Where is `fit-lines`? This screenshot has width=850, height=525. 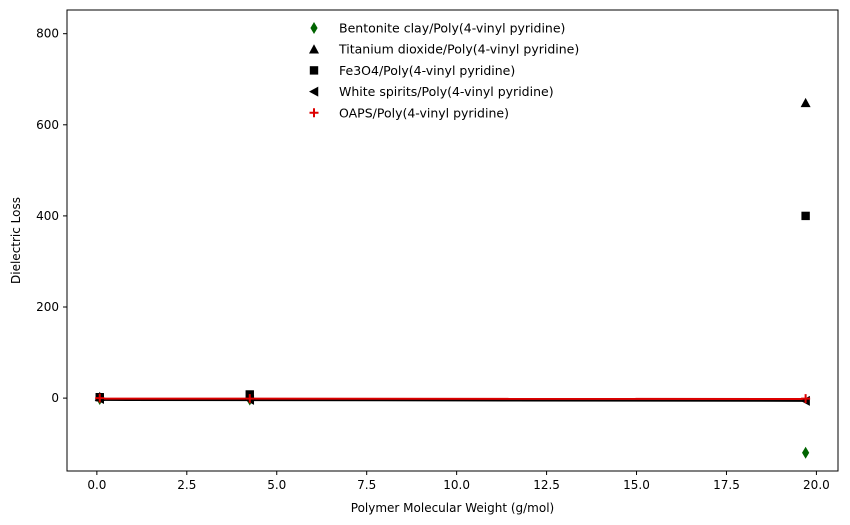 fit-lines is located at coordinates (452, 399).